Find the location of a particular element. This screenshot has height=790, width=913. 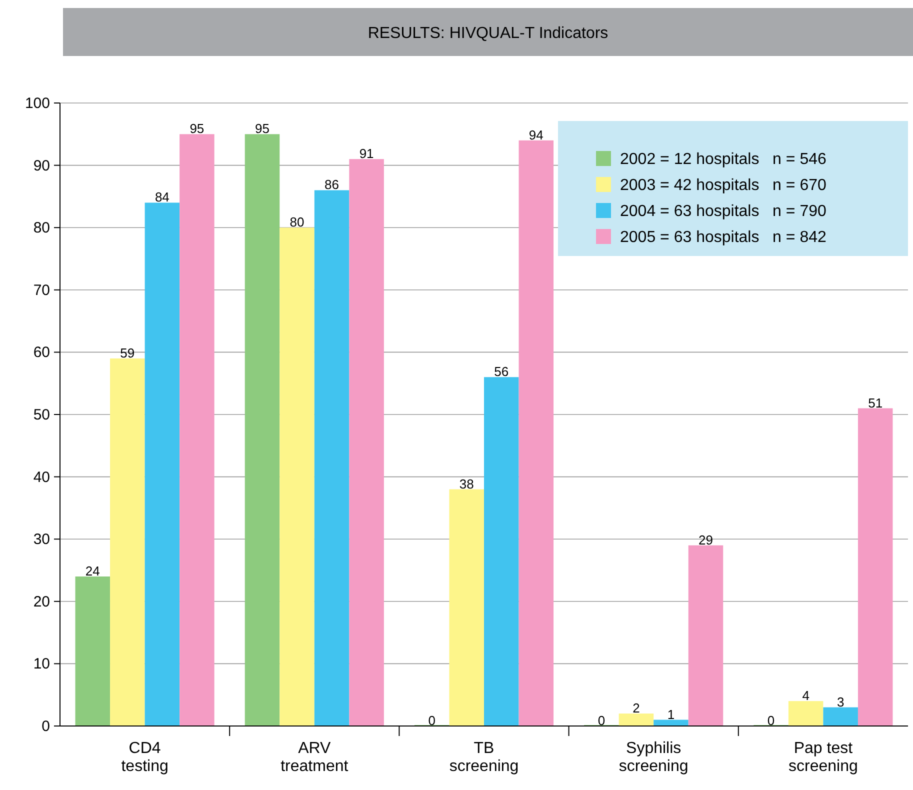

data-label: 3 is located at coordinates (840, 702).